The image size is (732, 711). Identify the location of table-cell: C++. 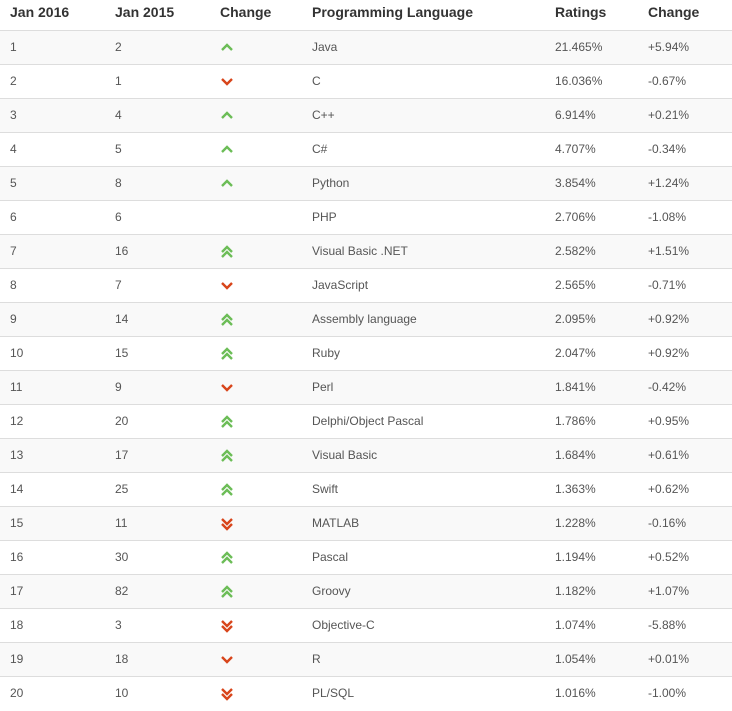
(323, 115).